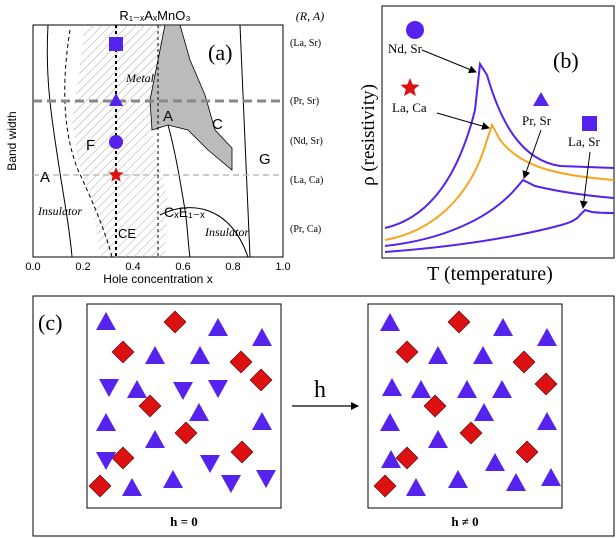  What do you see at coordinates (304, 101) in the screenshot?
I see `compound-pr-sr: (Pr, Sr)` at bounding box center [304, 101].